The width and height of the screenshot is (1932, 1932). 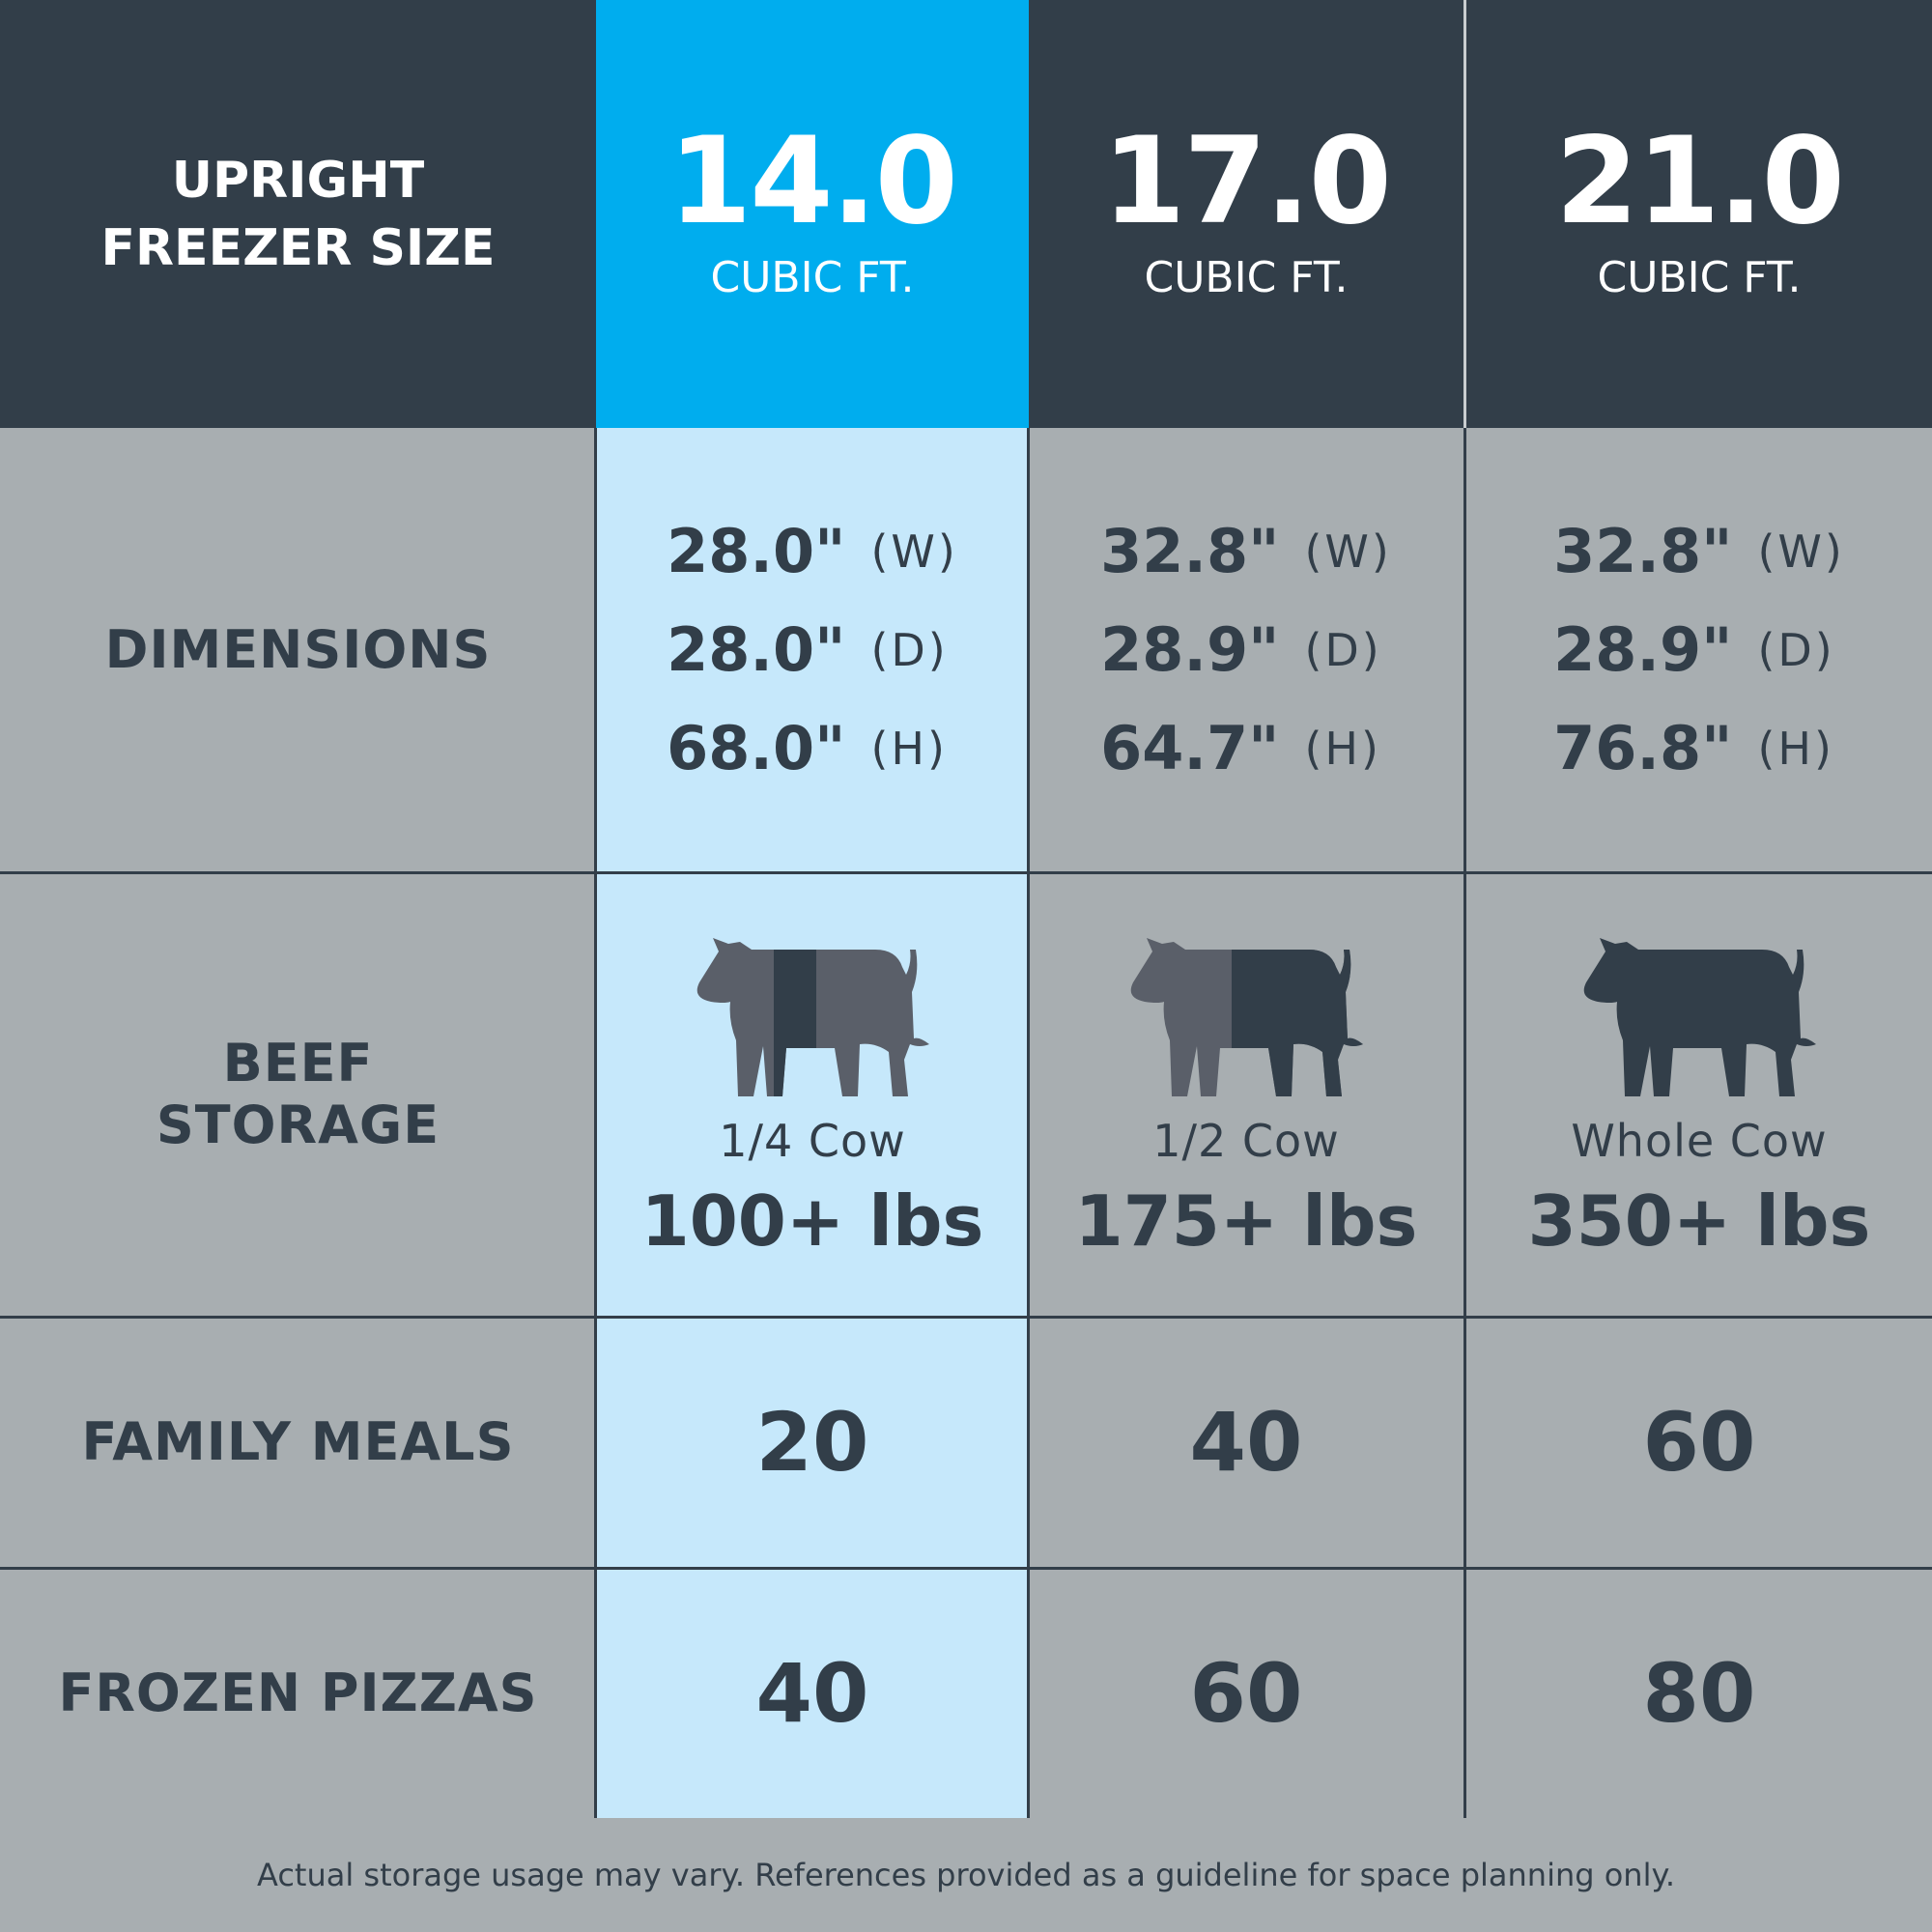 I want to click on frozen-pizzas-value: 40, so click(x=812, y=1693).